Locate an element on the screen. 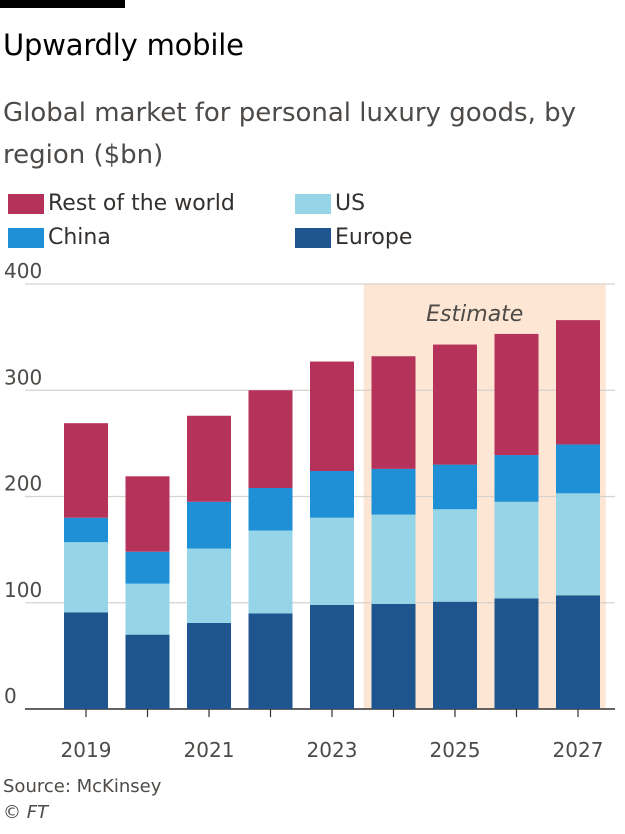 This screenshot has width=625, height=834. bar-us-2023 is located at coordinates (332, 561).